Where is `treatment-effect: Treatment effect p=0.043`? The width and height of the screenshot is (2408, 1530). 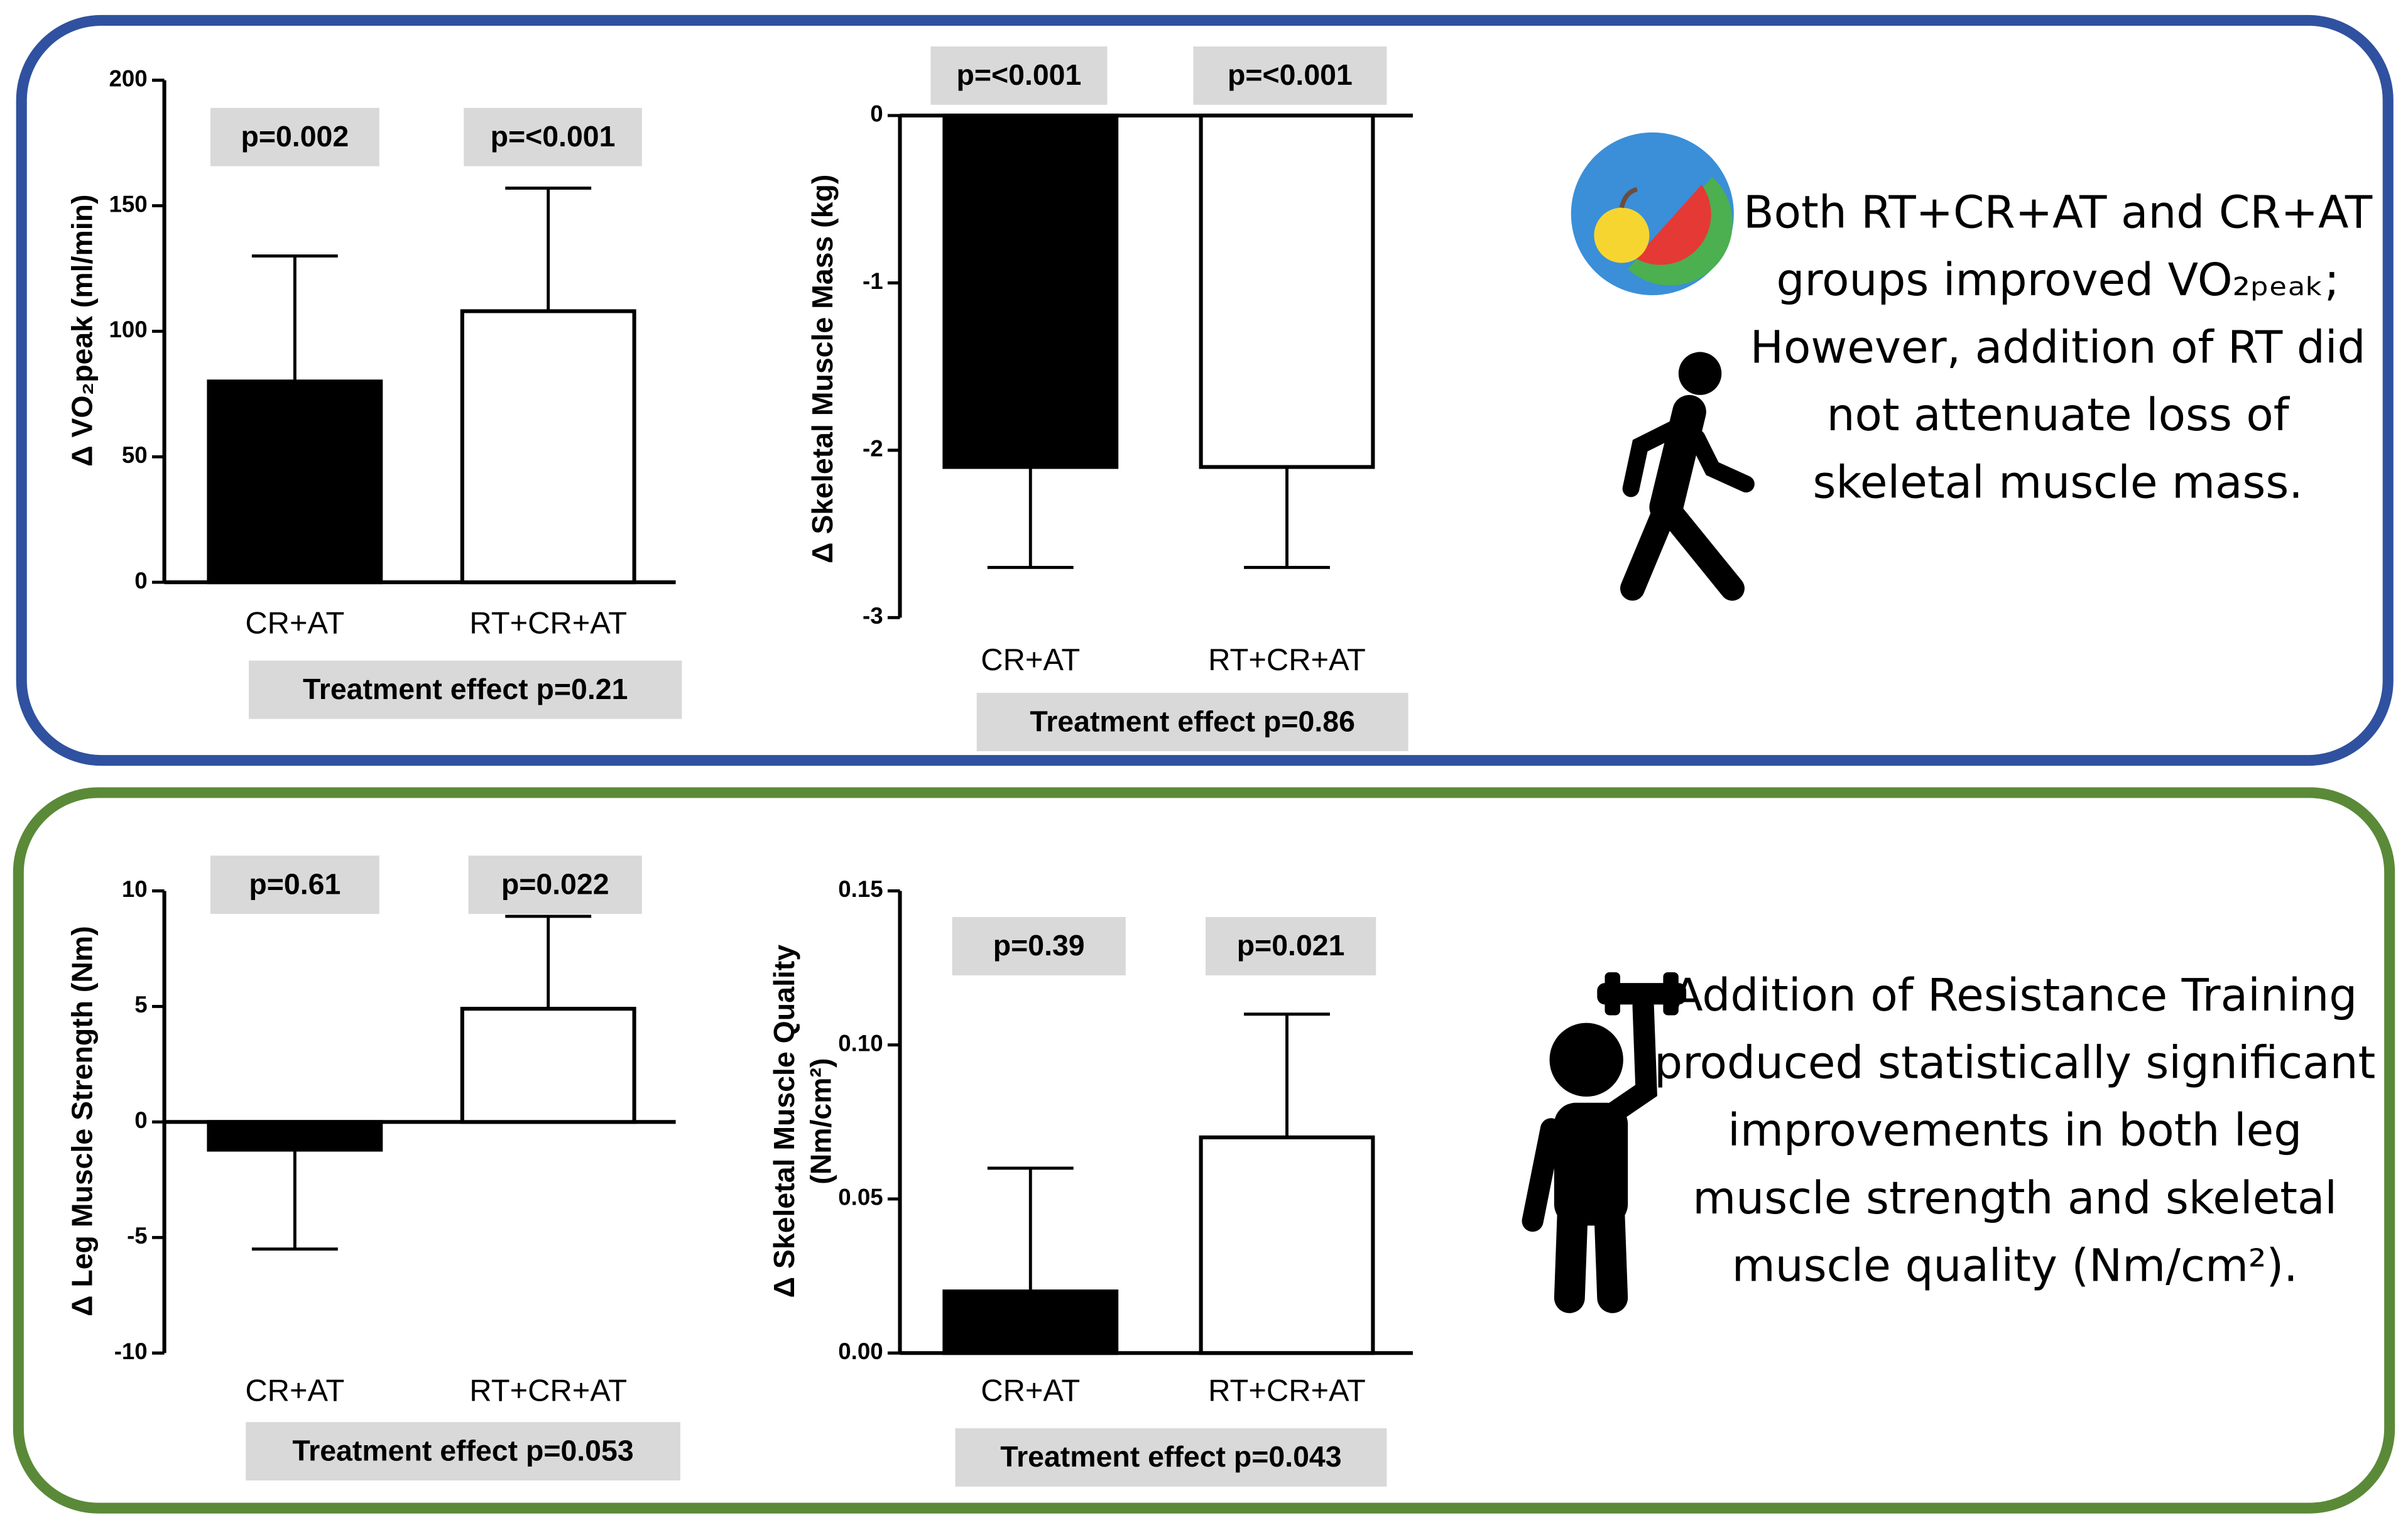 treatment-effect: Treatment effect p=0.043 is located at coordinates (1170, 1456).